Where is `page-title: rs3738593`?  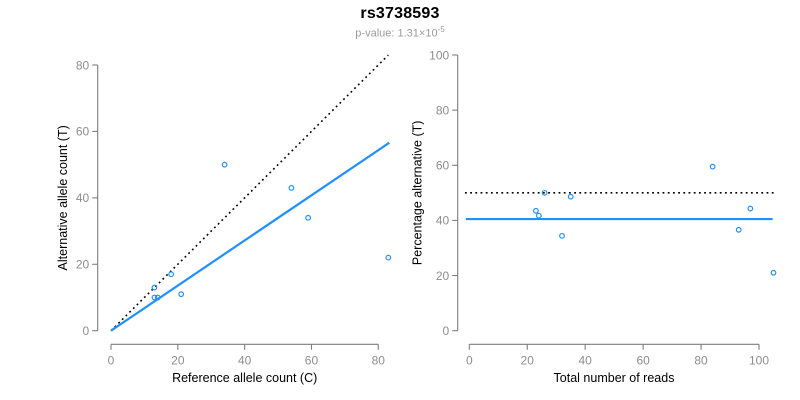 page-title: rs3738593 is located at coordinates (400, 13).